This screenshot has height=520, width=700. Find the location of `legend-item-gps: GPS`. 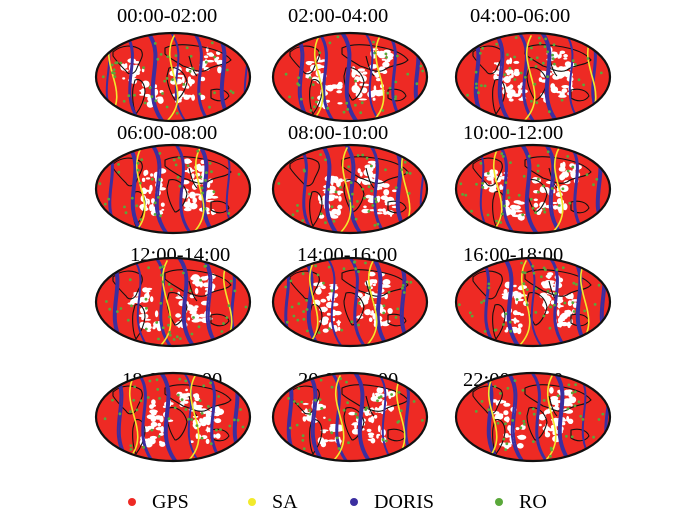

legend-item-gps: GPS is located at coordinates (158, 502).